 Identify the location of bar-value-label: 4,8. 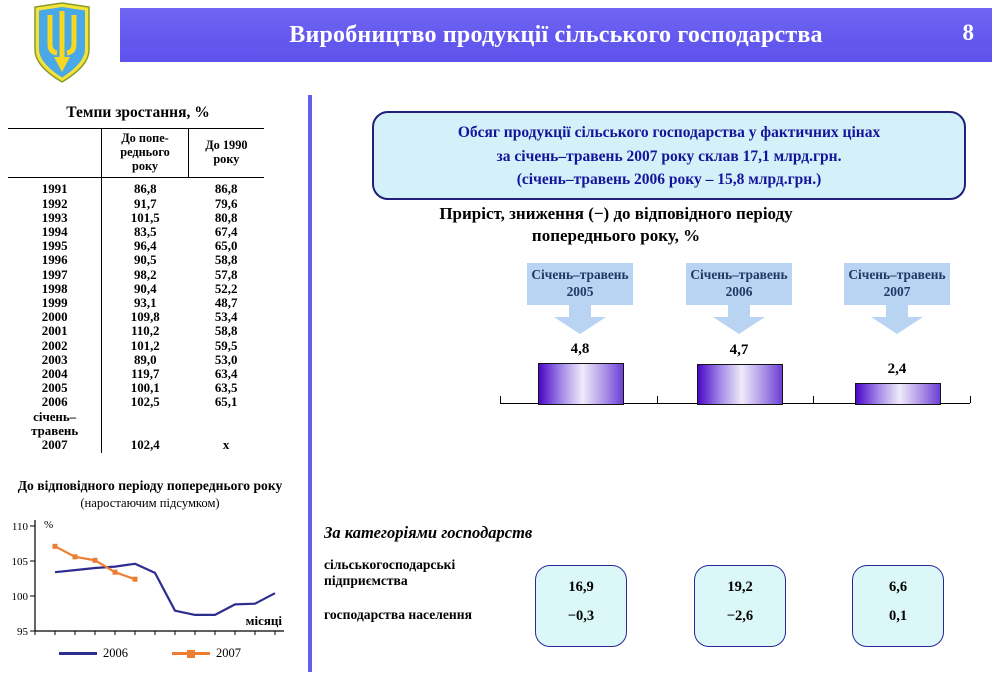
(580, 349).